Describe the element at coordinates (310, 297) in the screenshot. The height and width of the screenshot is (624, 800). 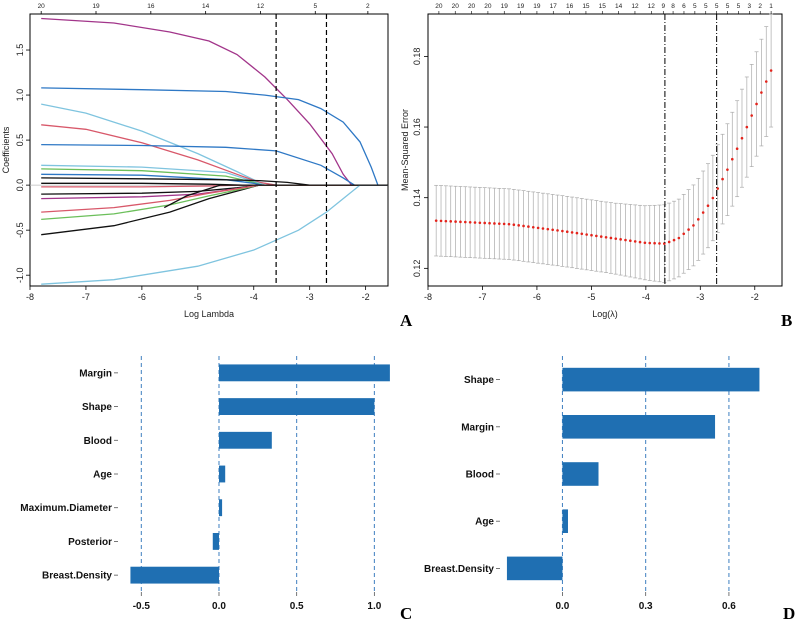
I see `panel-a-x-tick-label: -3` at that location.